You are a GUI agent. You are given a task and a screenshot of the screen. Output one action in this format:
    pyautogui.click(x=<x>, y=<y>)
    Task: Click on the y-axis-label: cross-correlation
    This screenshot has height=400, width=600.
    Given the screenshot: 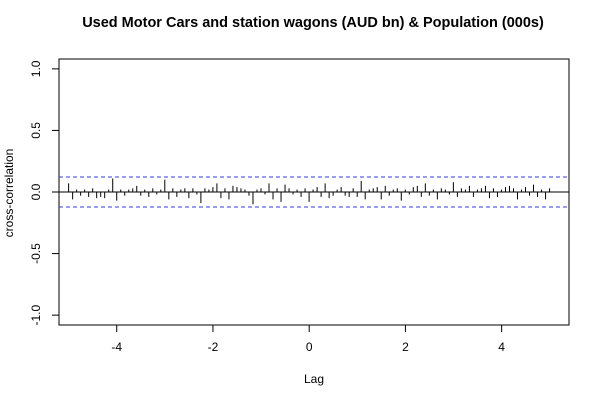 What is the action you would take?
    pyautogui.click(x=9, y=193)
    